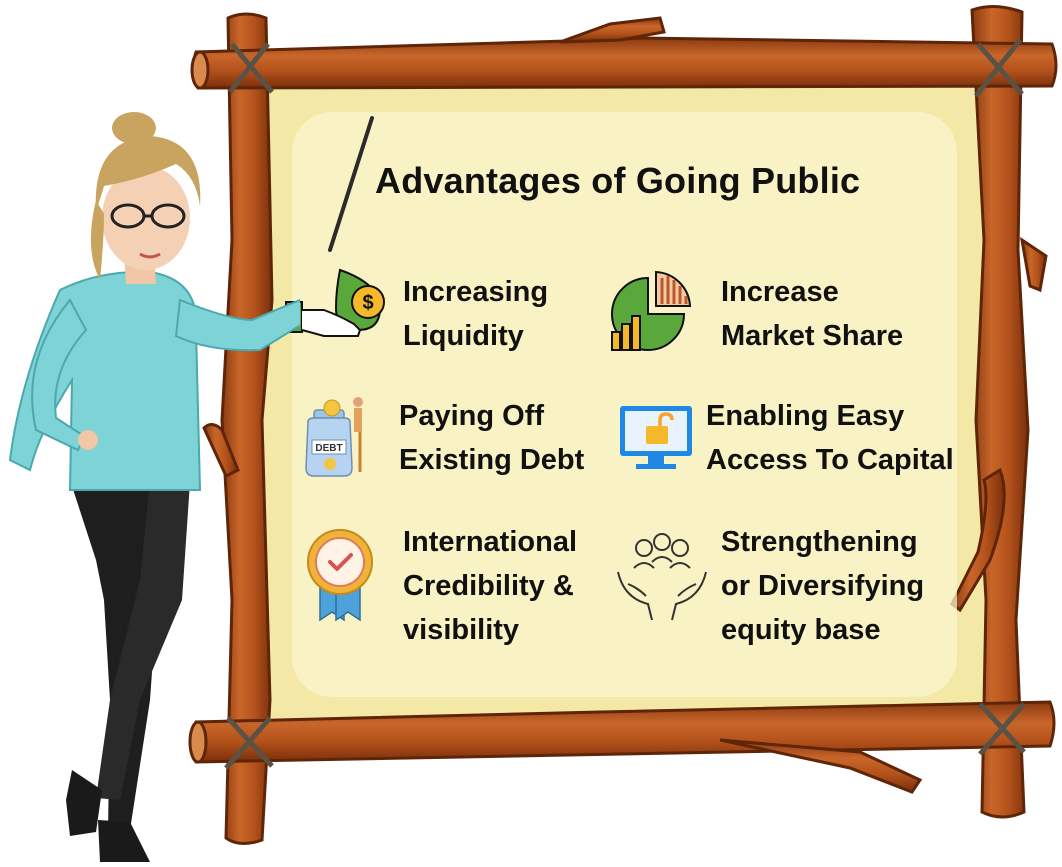 The width and height of the screenshot is (1062, 867). I want to click on item-line: Increasing, so click(476, 292).